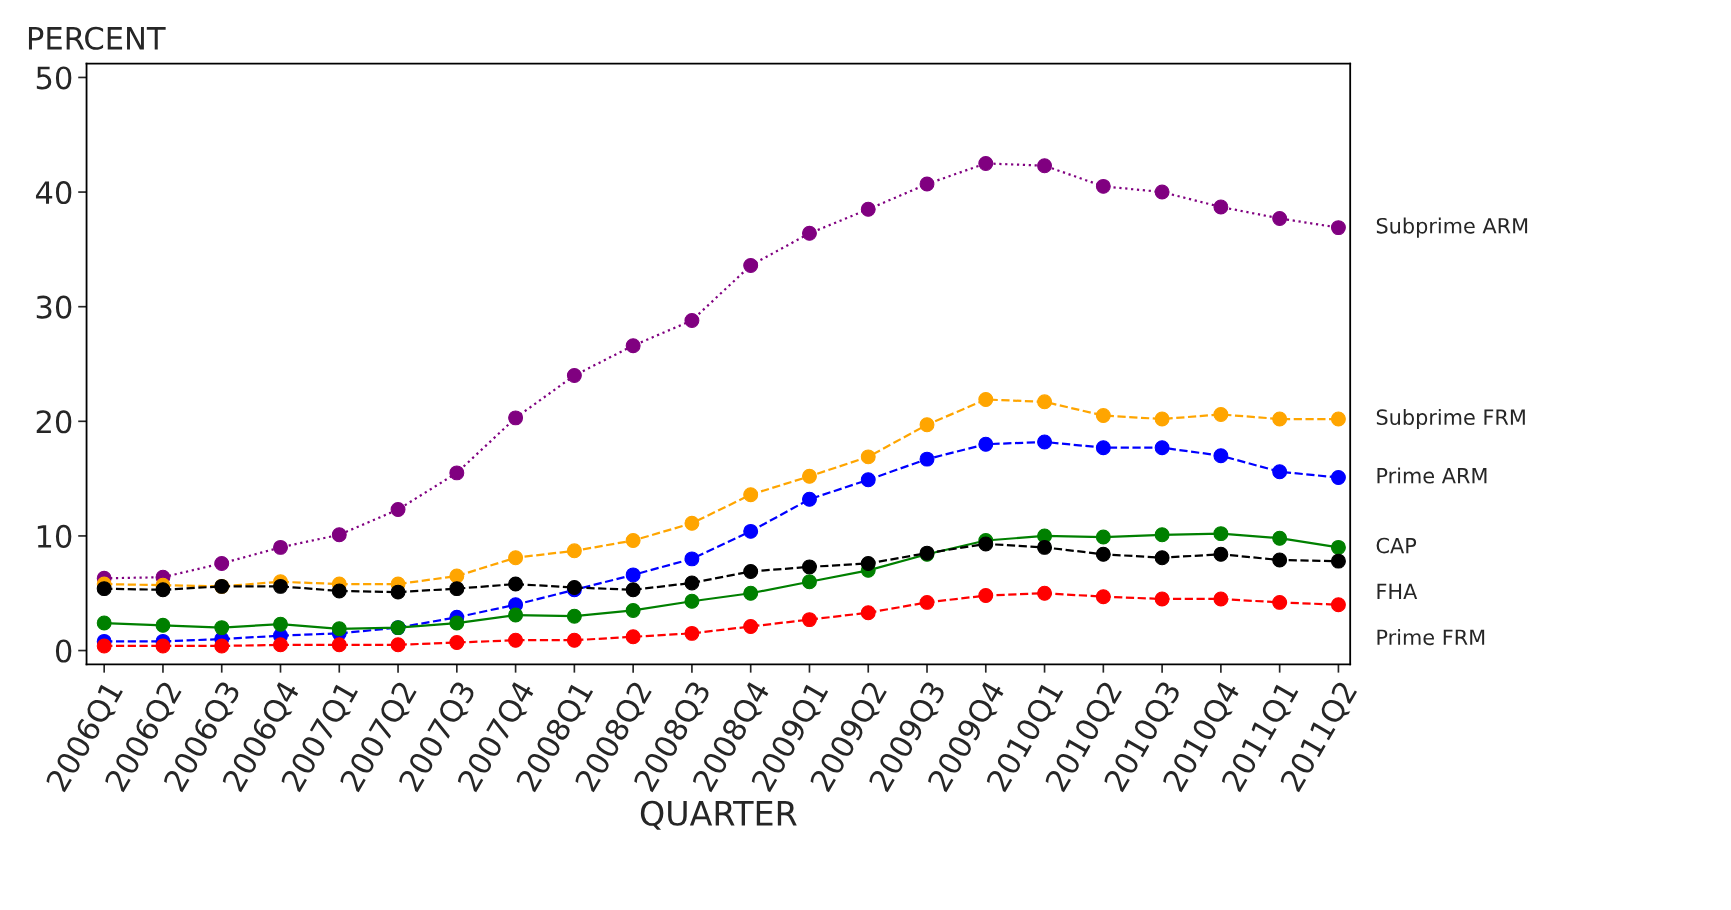 This screenshot has width=1731, height=910. I want to click on series-label: Subprime FRM, so click(1450, 419).